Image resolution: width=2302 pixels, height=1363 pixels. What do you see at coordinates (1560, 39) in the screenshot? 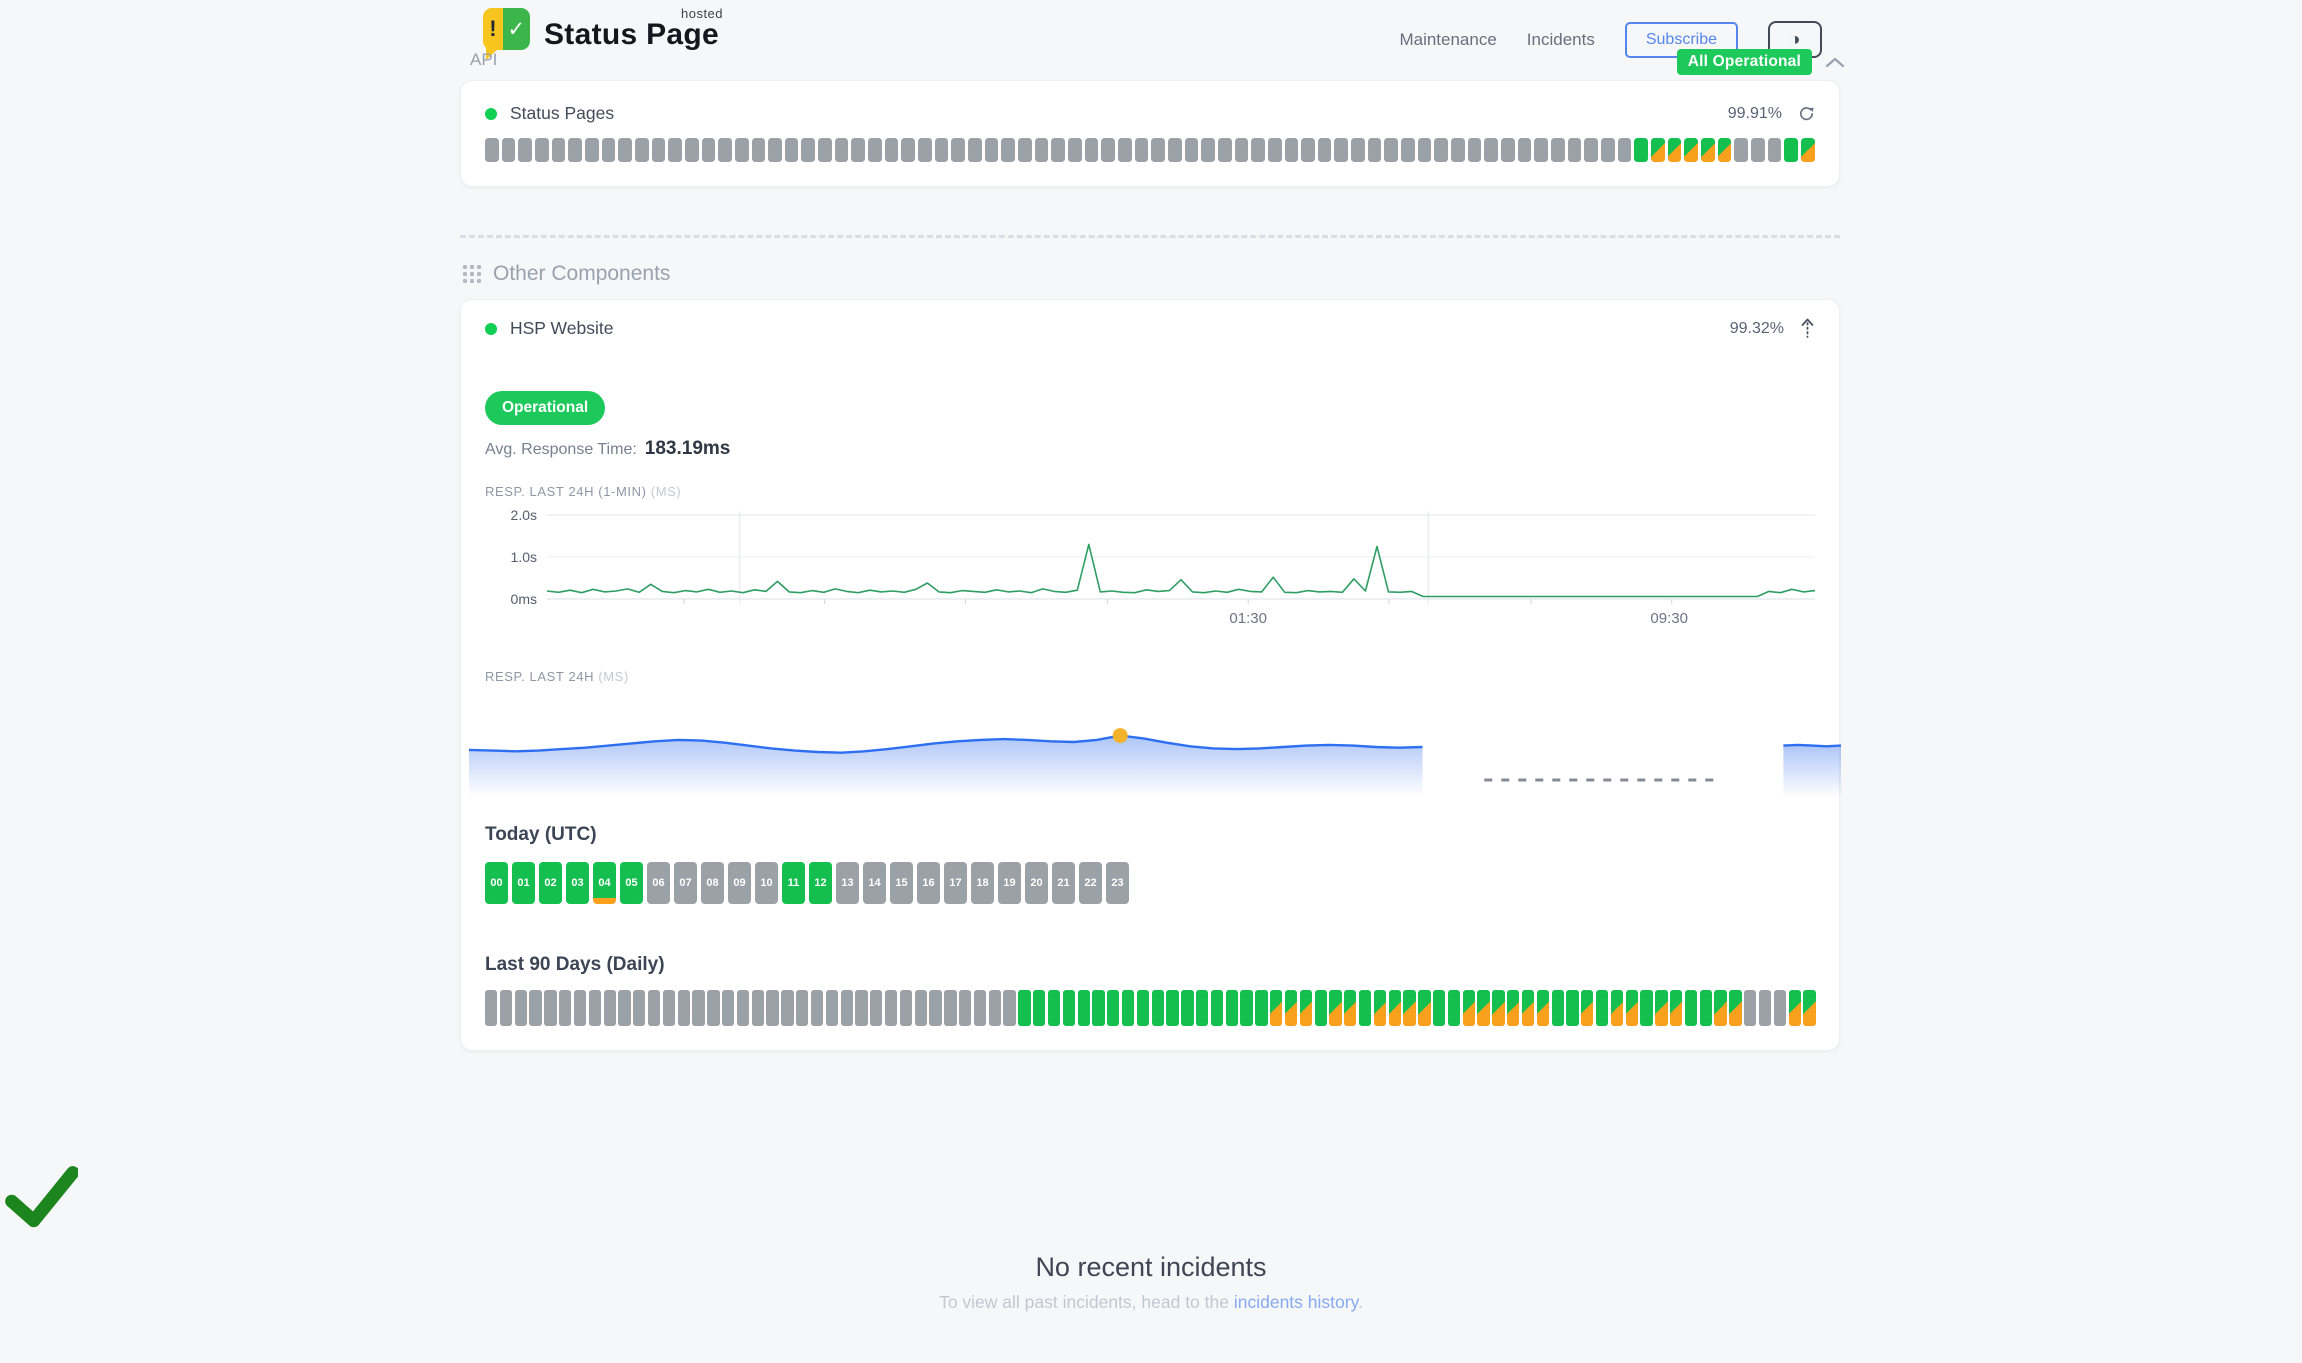
I see `nav-incidents-link: Incidents` at bounding box center [1560, 39].